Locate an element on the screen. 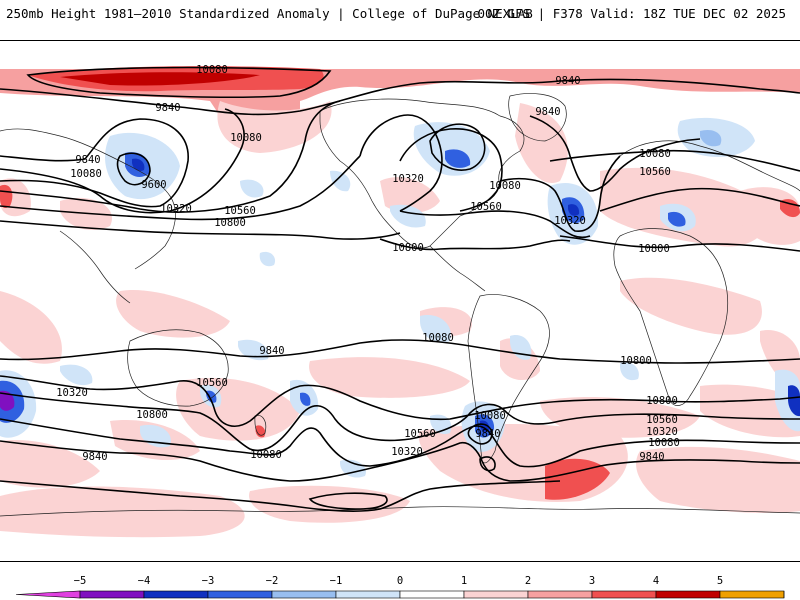 The width and height of the screenshot is (800, 600). colorbar-tick-label: −1 is located at coordinates (336, 581).